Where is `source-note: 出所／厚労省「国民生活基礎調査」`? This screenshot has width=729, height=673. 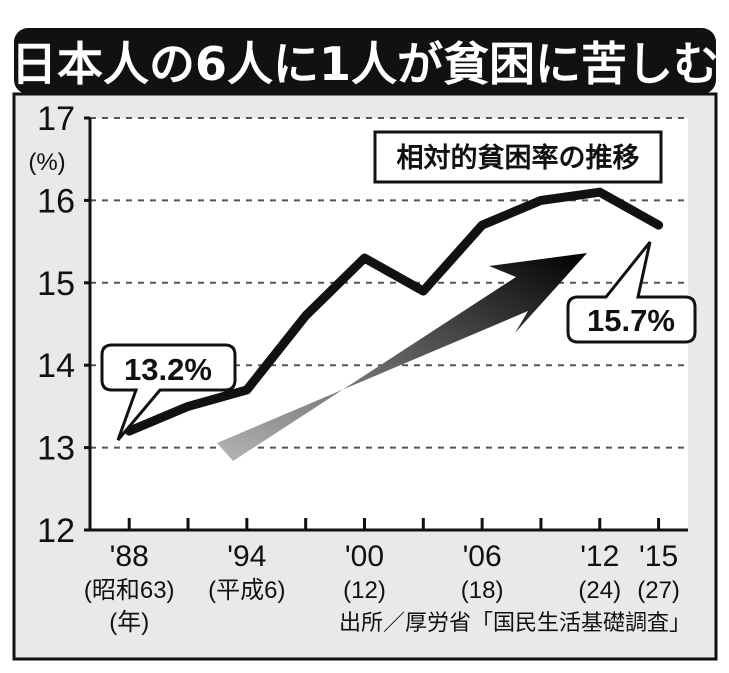
source-note: 出所／厚労省「国民生活基礎調査」 is located at coordinates (515, 623).